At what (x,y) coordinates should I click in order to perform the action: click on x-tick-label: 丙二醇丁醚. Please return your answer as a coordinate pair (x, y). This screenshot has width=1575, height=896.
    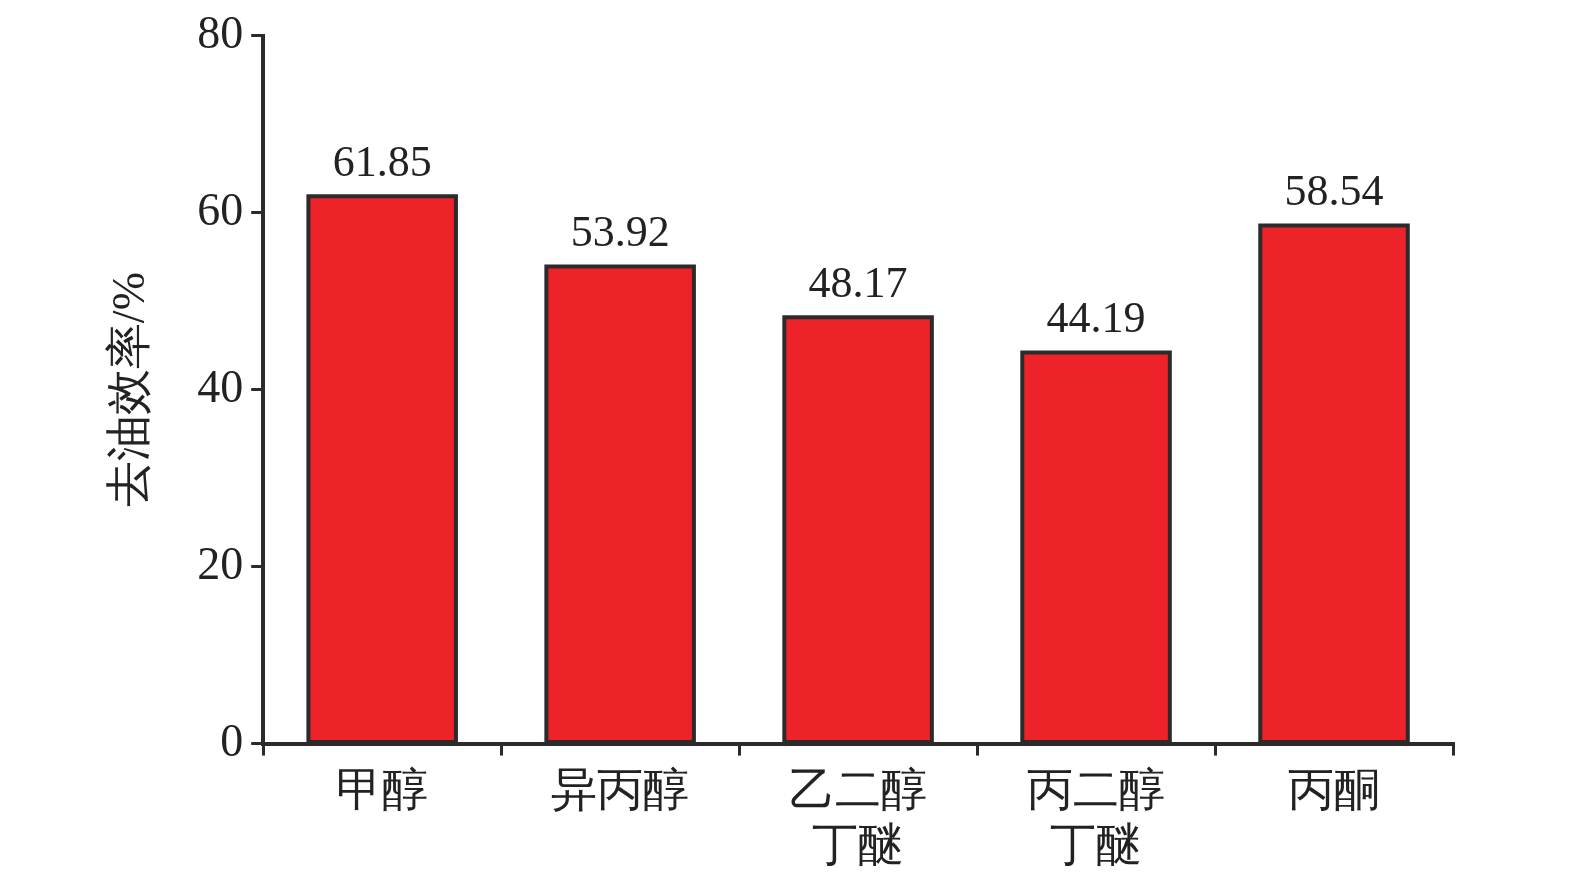
    Looking at the image, I should click on (1096, 817).